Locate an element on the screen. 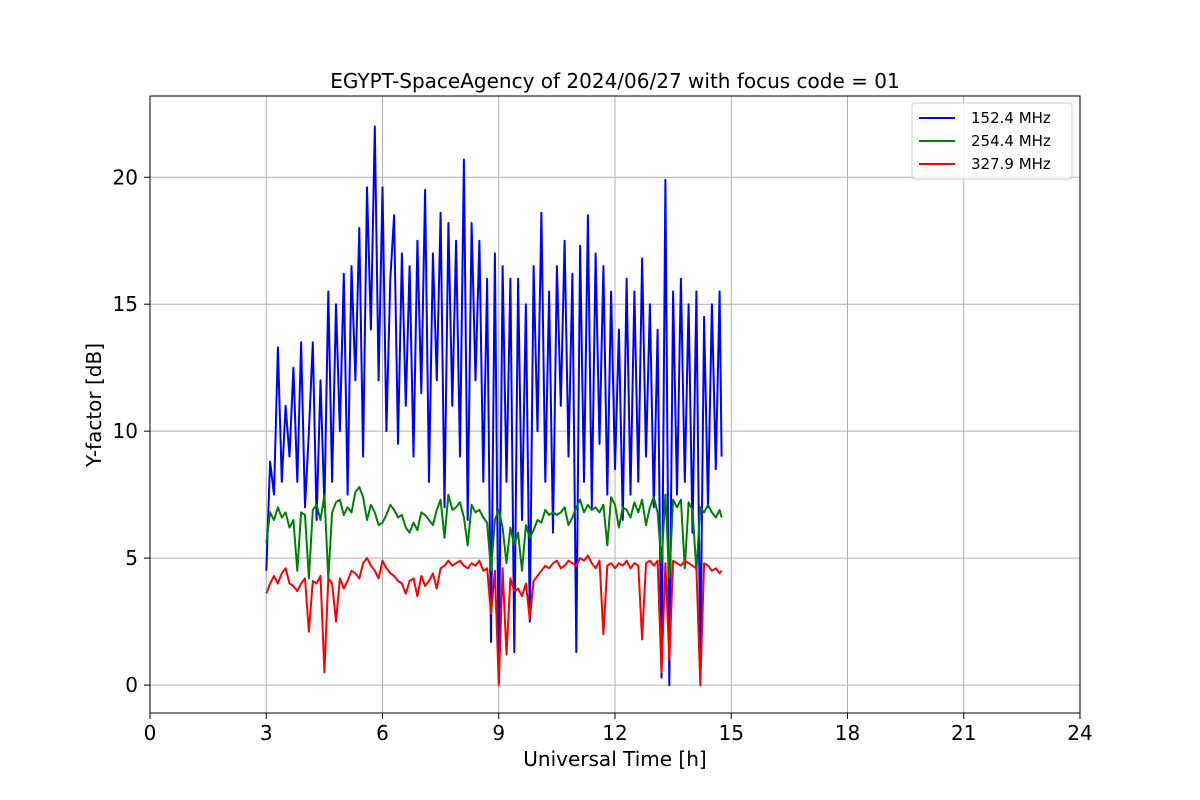 This screenshot has width=1200, height=800. x-tick-label: 0 is located at coordinates (150, 733).